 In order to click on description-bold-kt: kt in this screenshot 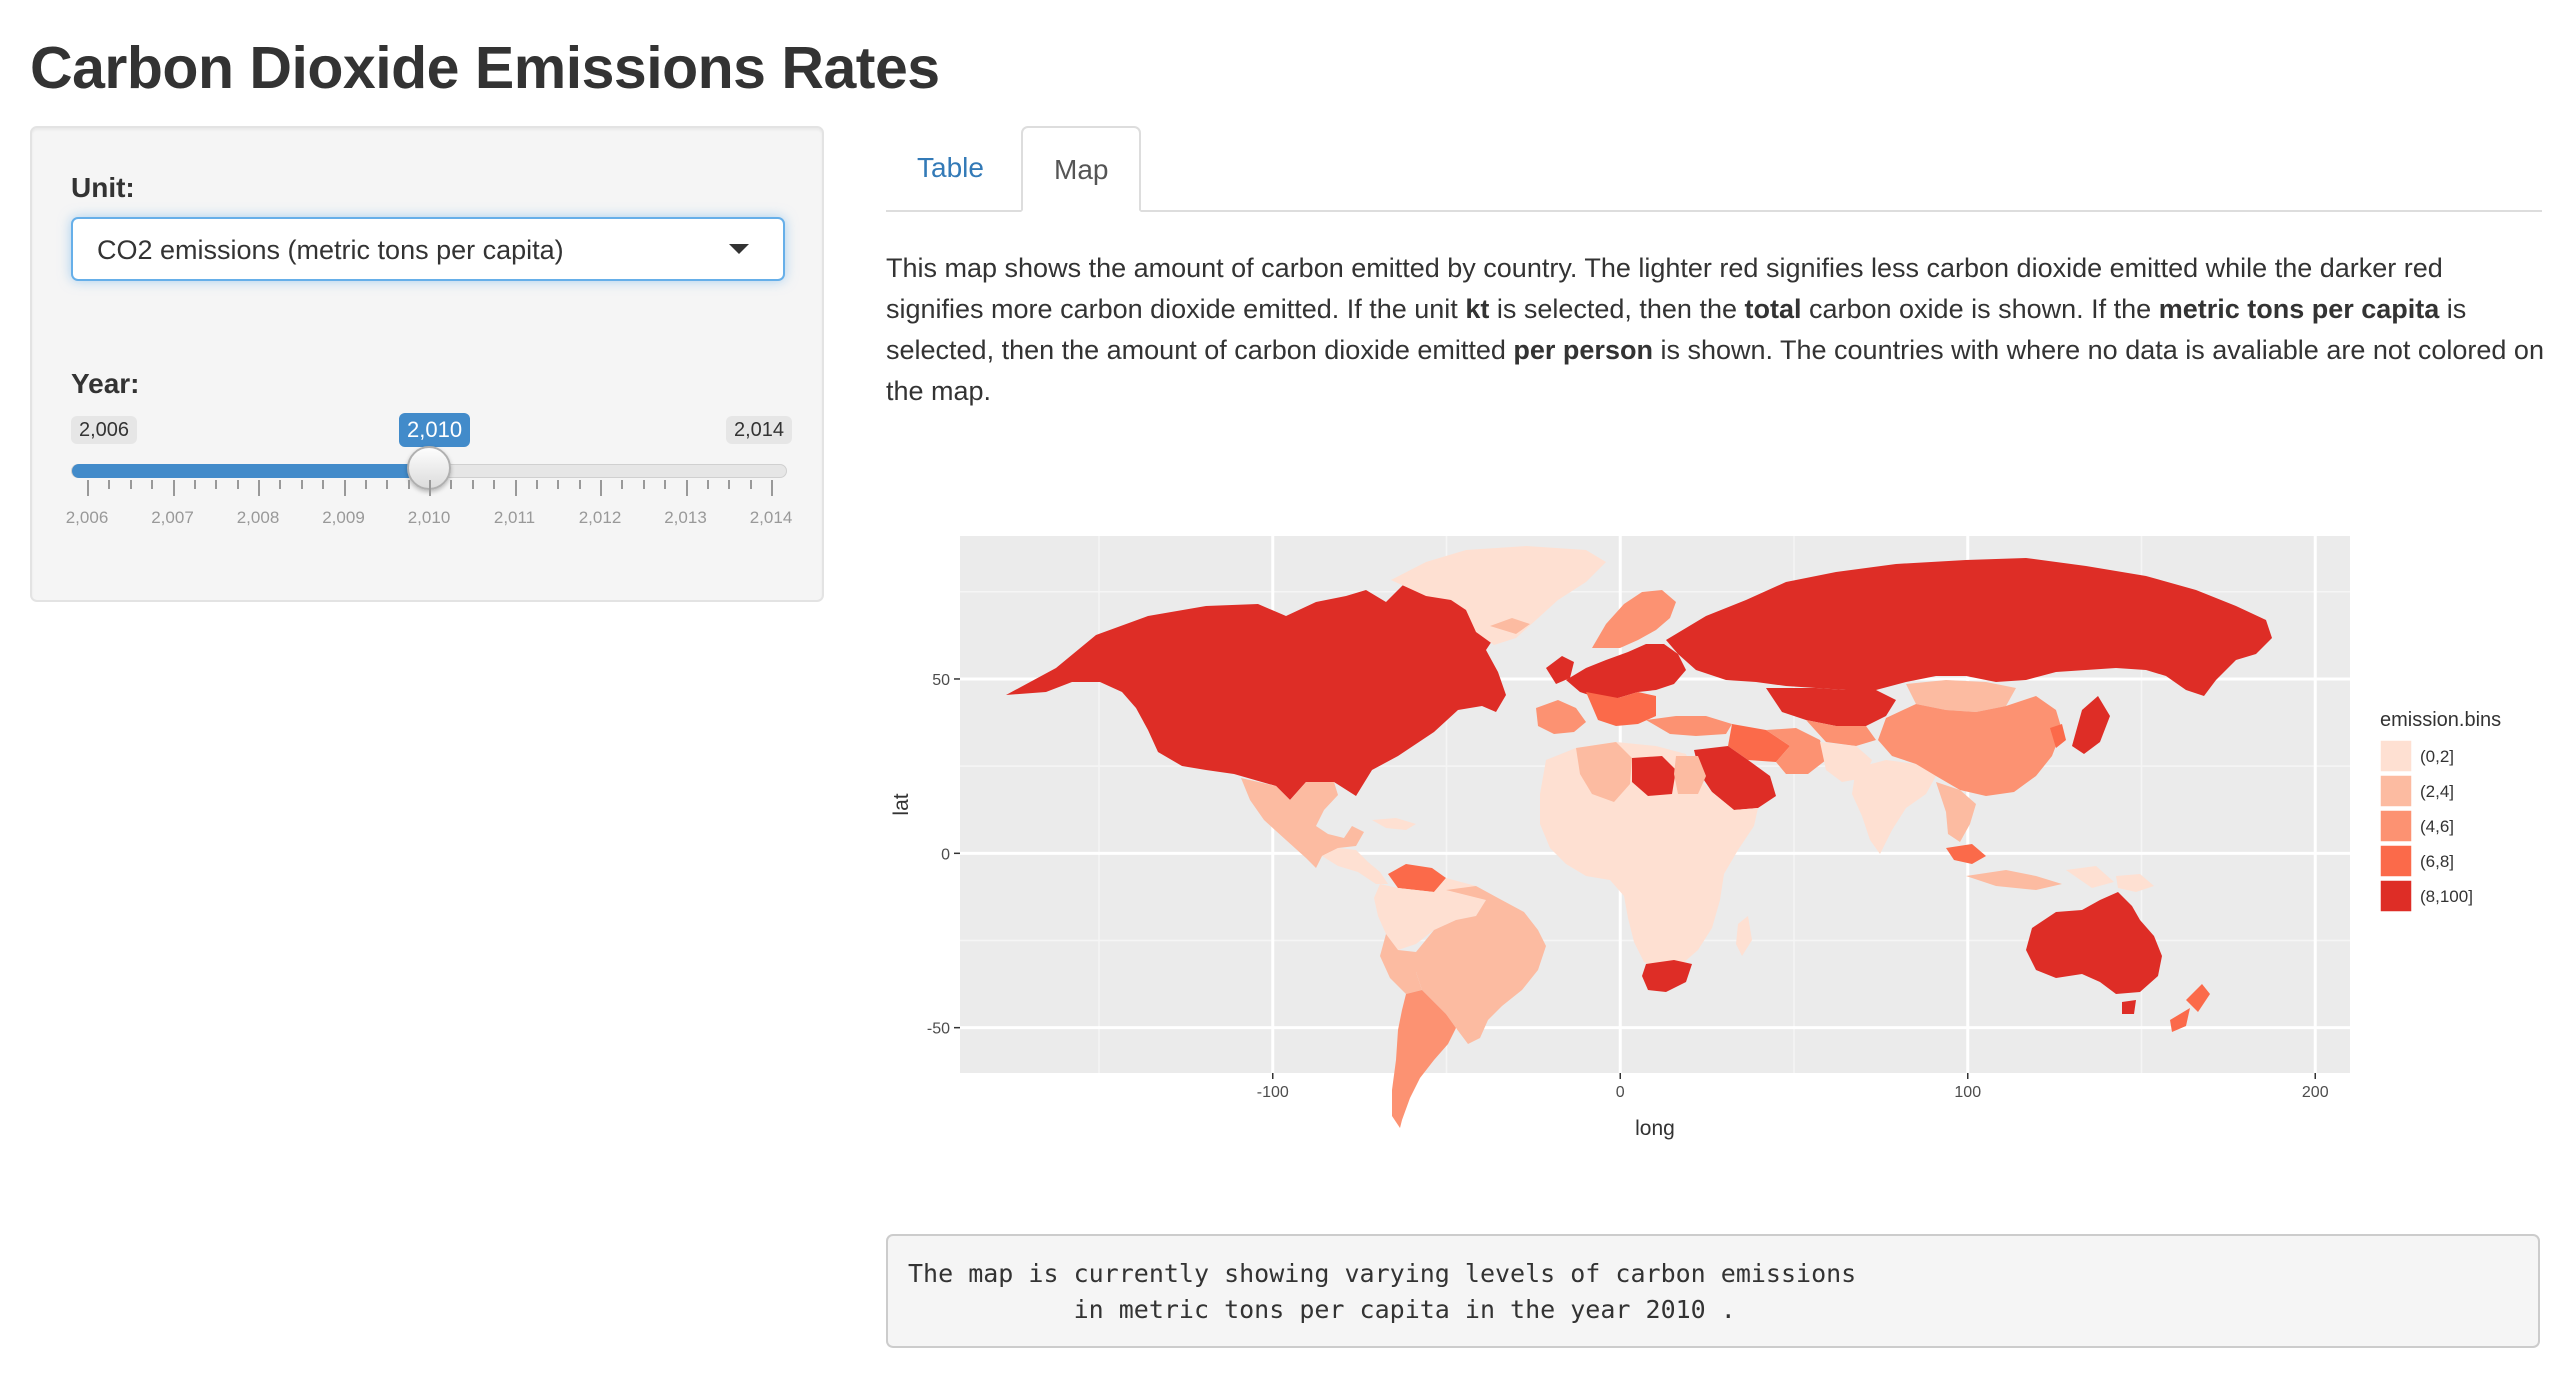, I will do `click(1477, 309)`.